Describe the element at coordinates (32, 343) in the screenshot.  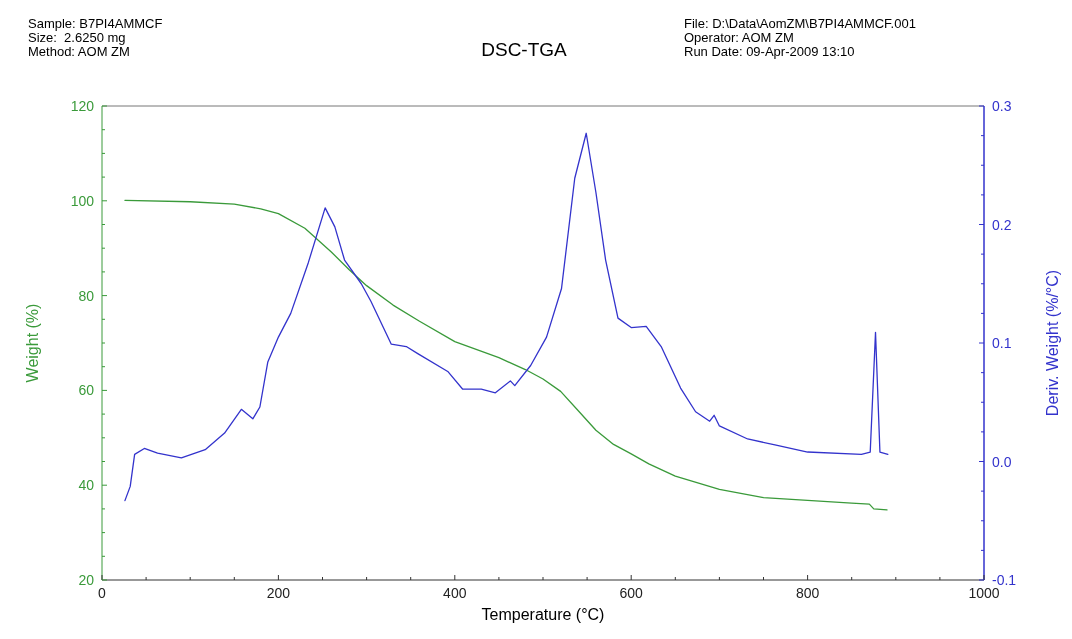
I see `y-axis-title: Weight (%)` at that location.